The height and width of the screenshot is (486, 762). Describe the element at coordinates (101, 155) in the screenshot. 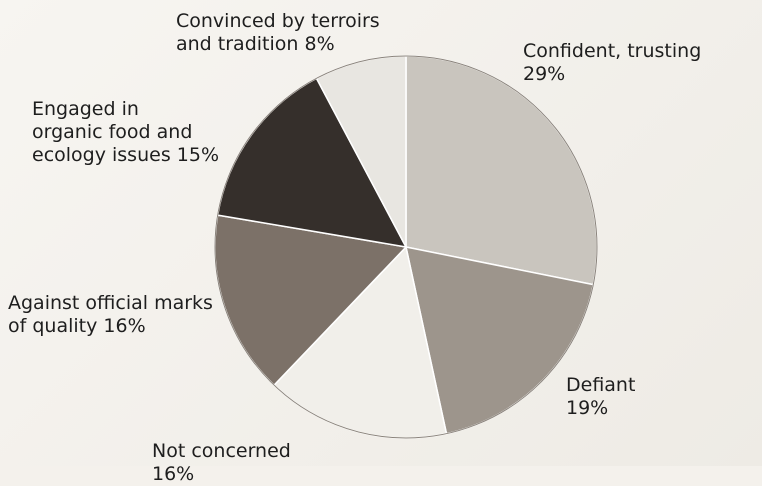

I see `slice-label-line: ecology issues` at that location.